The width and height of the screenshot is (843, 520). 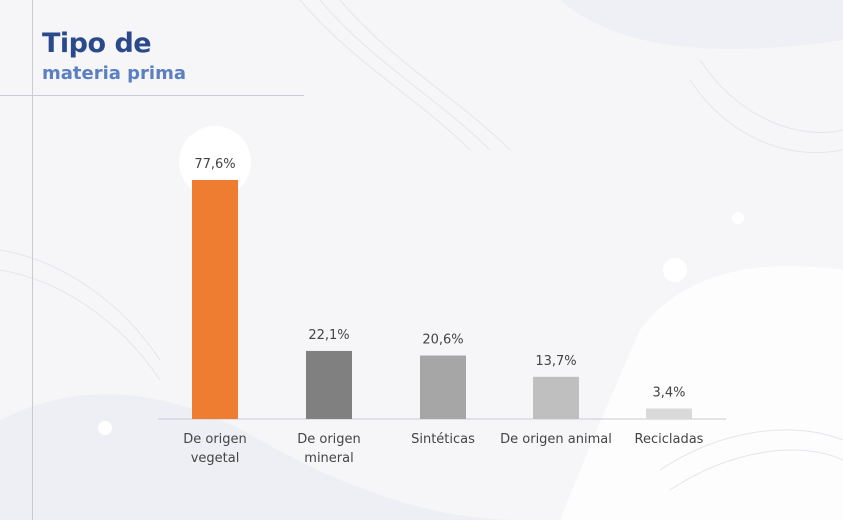 What do you see at coordinates (443, 439) in the screenshot?
I see `category-label: Sintéticas` at bounding box center [443, 439].